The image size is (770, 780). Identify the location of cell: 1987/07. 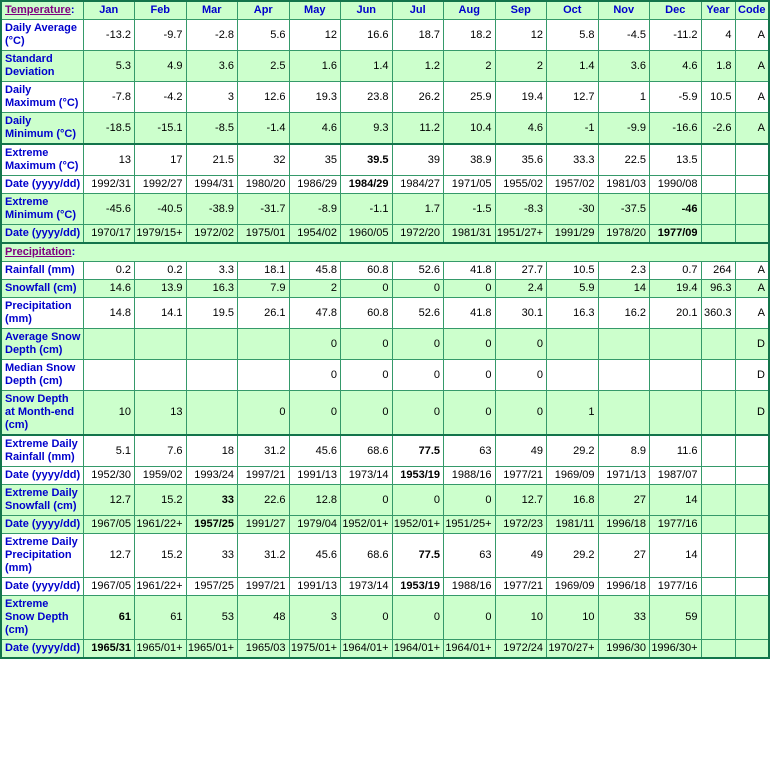
(675, 475).